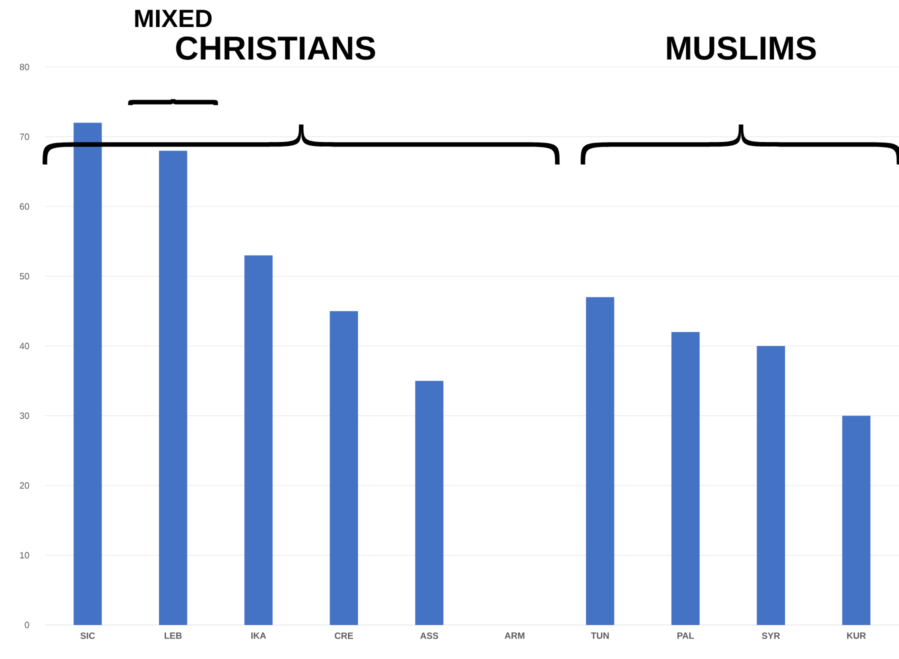 Image resolution: width=899 pixels, height=659 pixels. Describe the element at coordinates (25, 137) in the screenshot. I see `y-tick-label: 70` at that location.